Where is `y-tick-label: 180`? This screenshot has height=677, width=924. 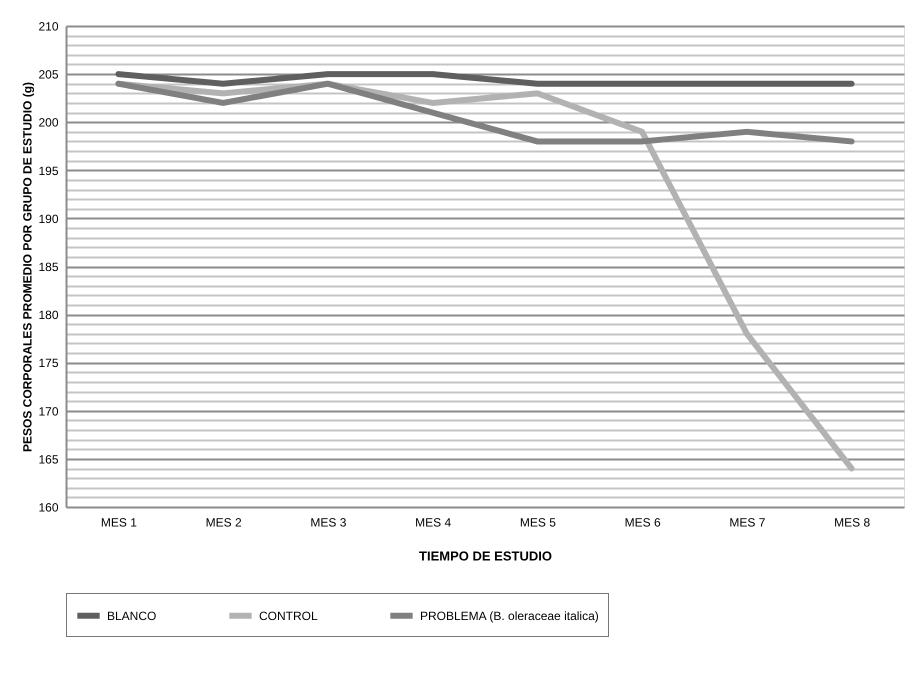
y-tick-label: 180 is located at coordinates (48, 315).